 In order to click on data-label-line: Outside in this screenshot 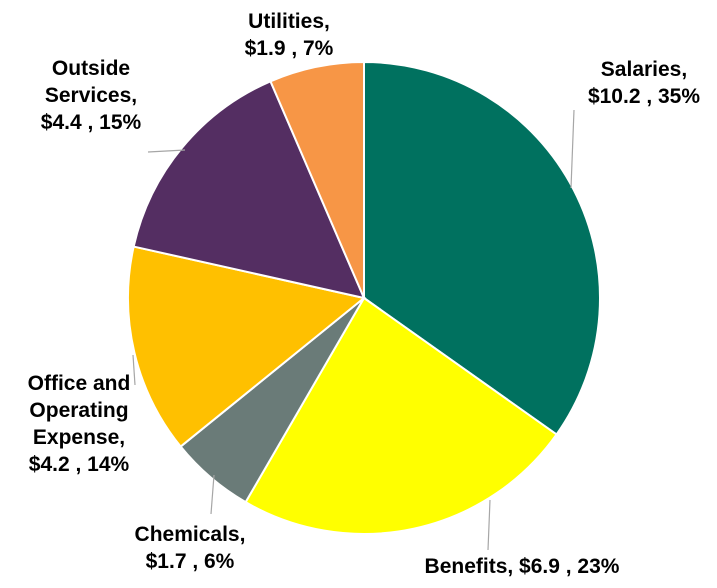, I will do `click(91, 68)`.